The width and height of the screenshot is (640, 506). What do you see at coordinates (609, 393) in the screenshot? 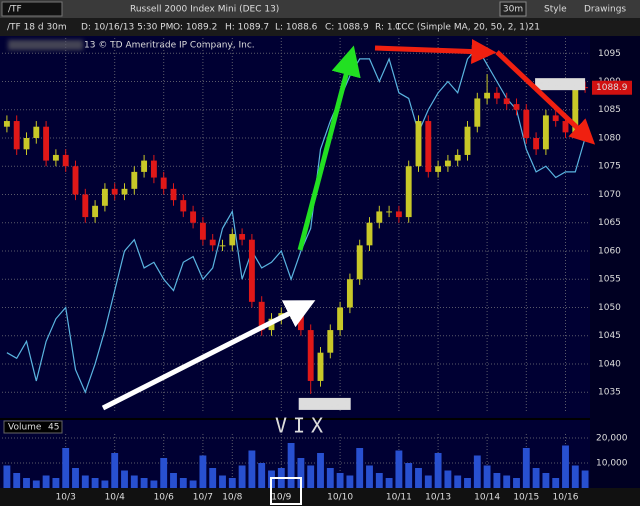
I see `y-tick-label: 1035` at bounding box center [609, 393].